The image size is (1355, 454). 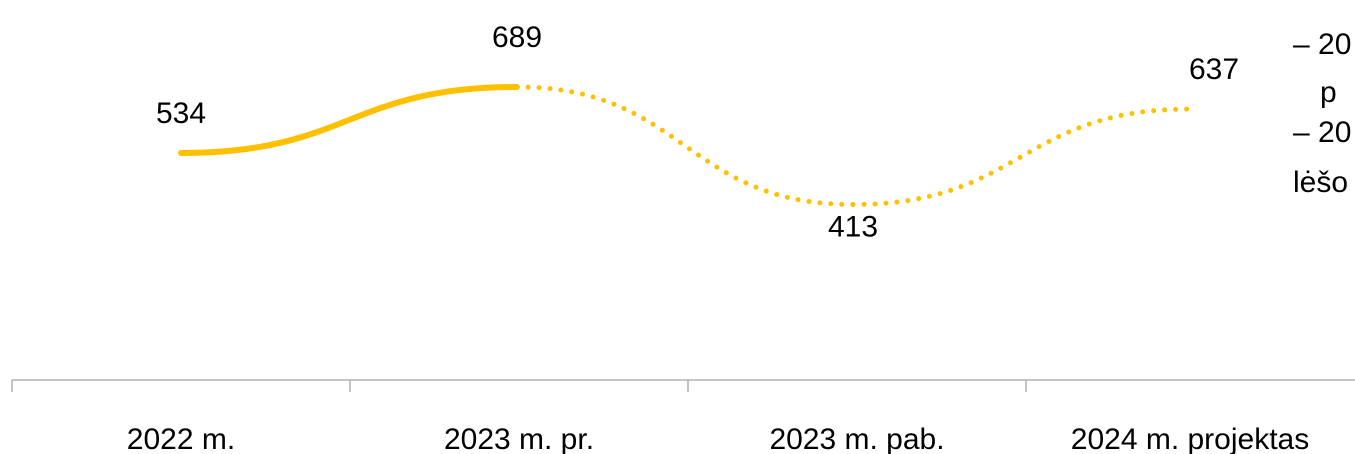 I want to click on side-note: – 20 p – 20 lėšo, so click(x=1322, y=113).